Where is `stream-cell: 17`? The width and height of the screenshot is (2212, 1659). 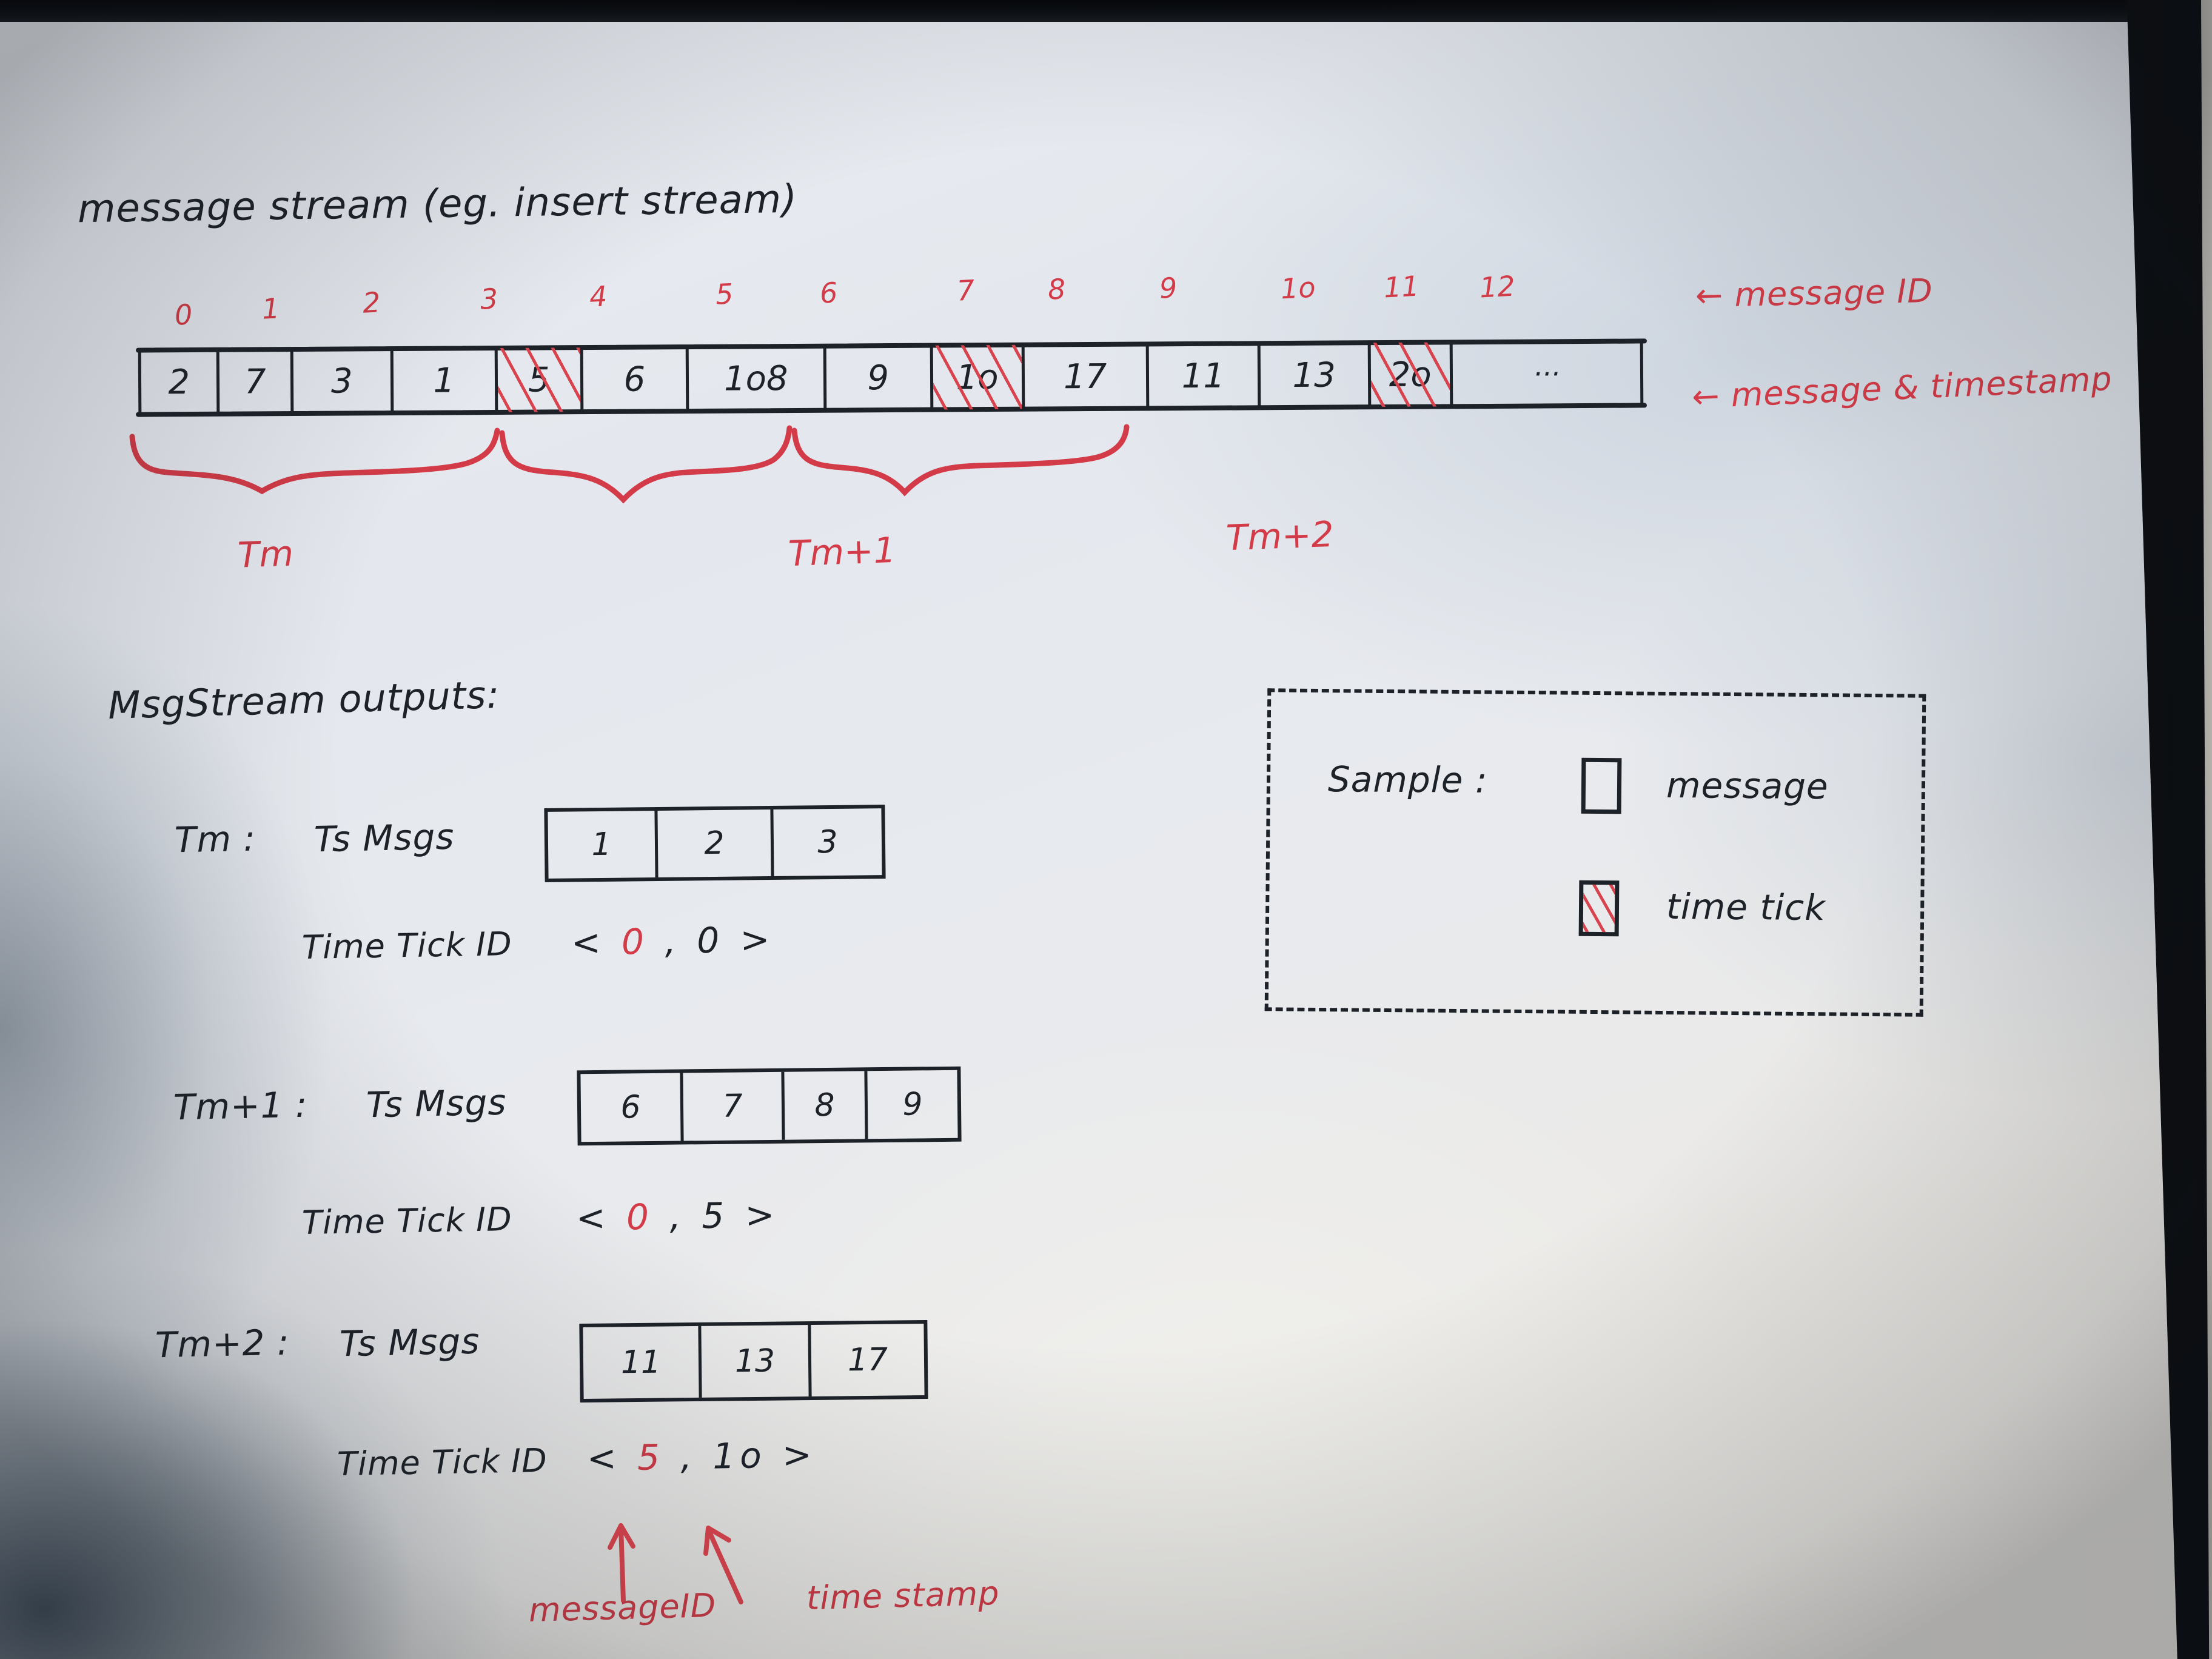
stream-cell: 17 is located at coordinates (1084, 377).